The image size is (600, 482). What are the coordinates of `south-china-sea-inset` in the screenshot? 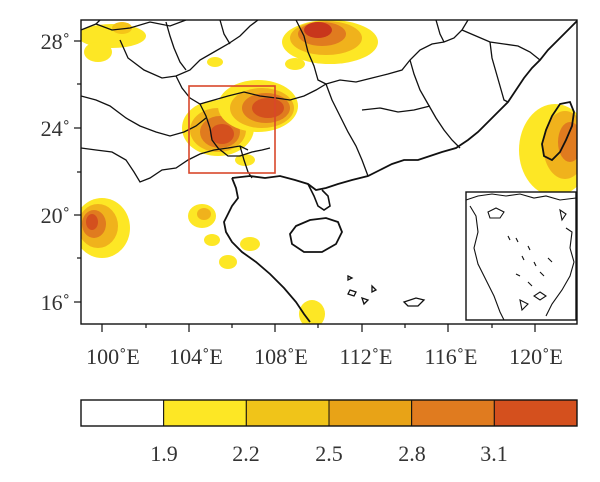 It's located at (521, 256).